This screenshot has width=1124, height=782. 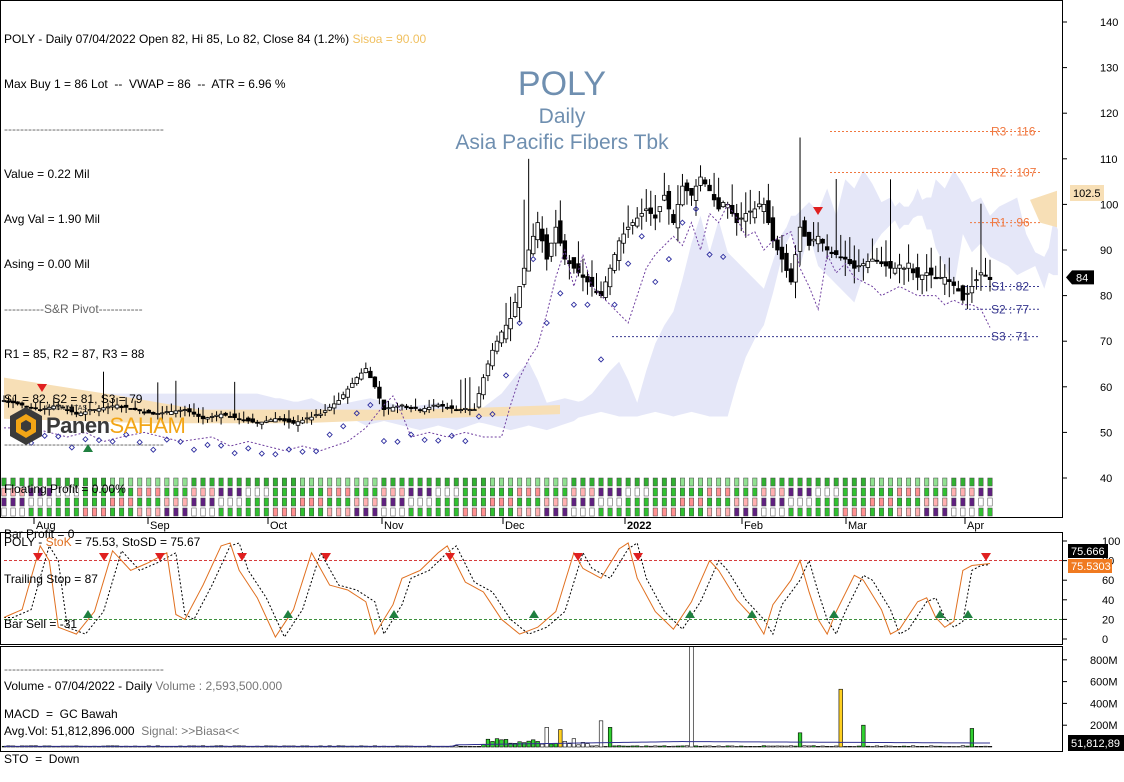 What do you see at coordinates (1010, 309) in the screenshot?
I see `level-label-s2: S2 : 77` at bounding box center [1010, 309].